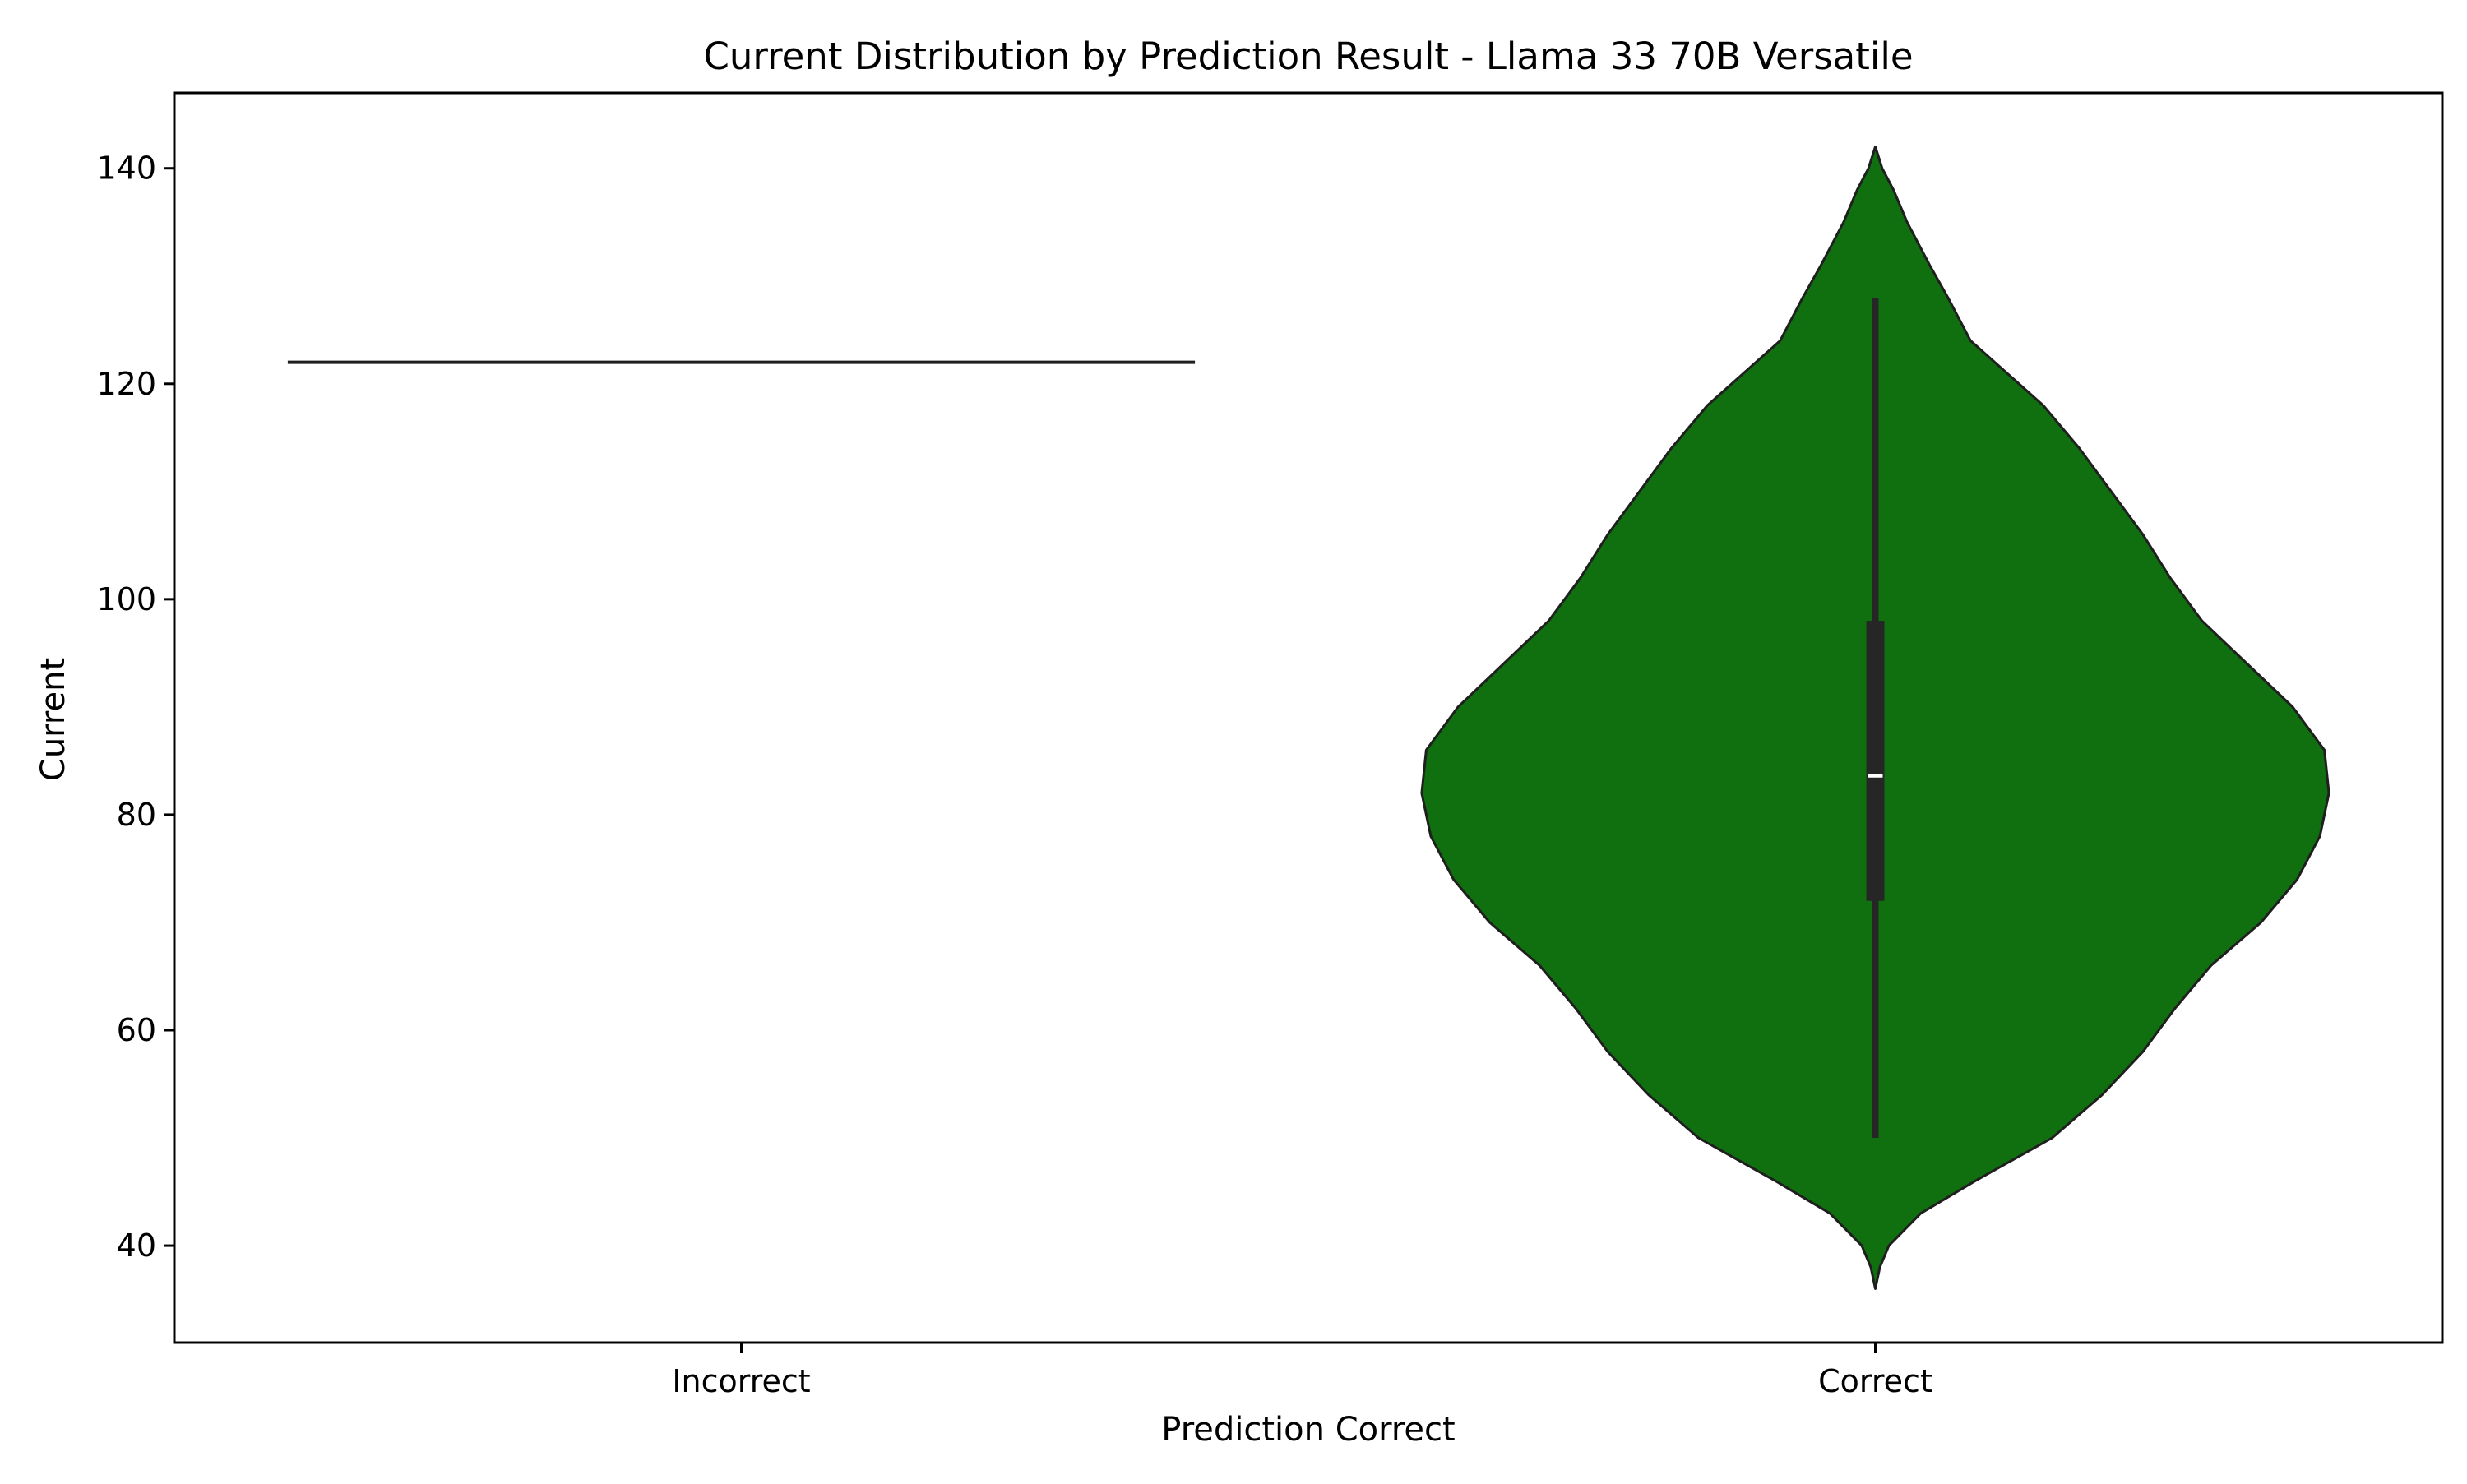 Image resolution: width=2467 pixels, height=1484 pixels. What do you see at coordinates (1875, 1381) in the screenshot?
I see `x-tick-label-correct: Correct` at bounding box center [1875, 1381].